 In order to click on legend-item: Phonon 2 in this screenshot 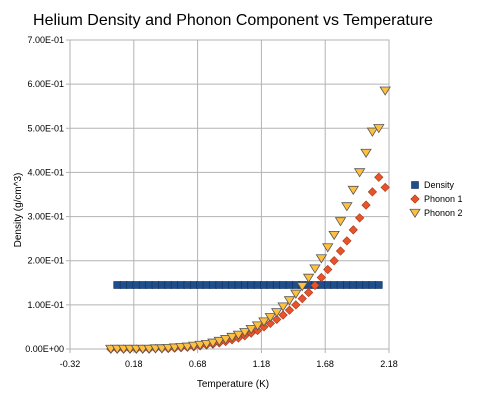, I will do `click(436, 213)`.